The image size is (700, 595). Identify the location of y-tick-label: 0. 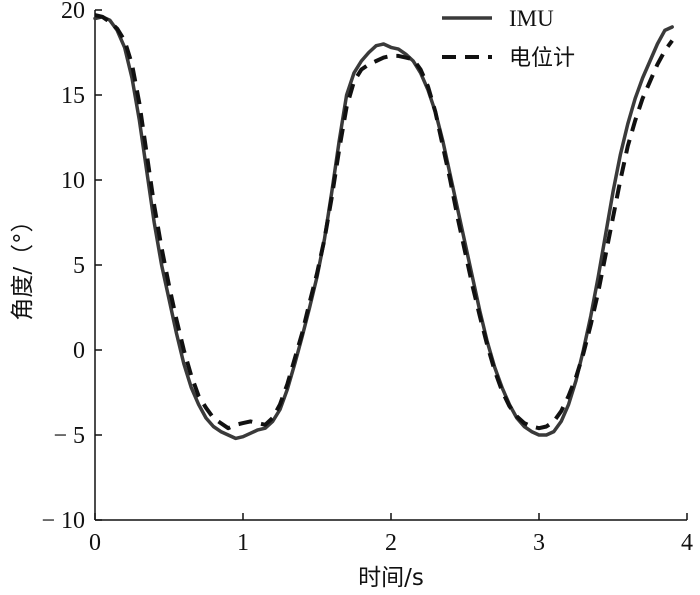
(79, 351).